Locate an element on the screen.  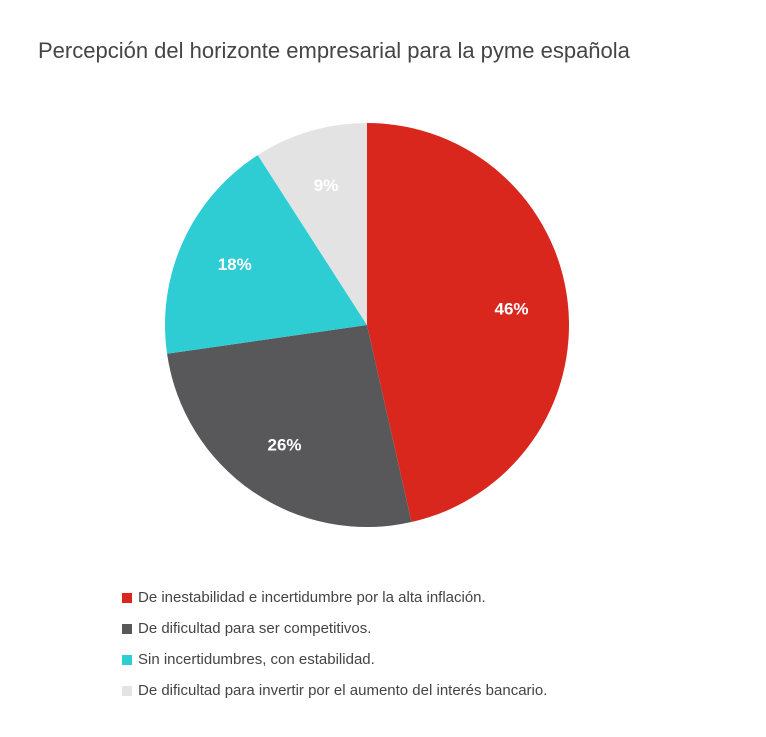
slice-data-label: 9% is located at coordinates (326, 185).